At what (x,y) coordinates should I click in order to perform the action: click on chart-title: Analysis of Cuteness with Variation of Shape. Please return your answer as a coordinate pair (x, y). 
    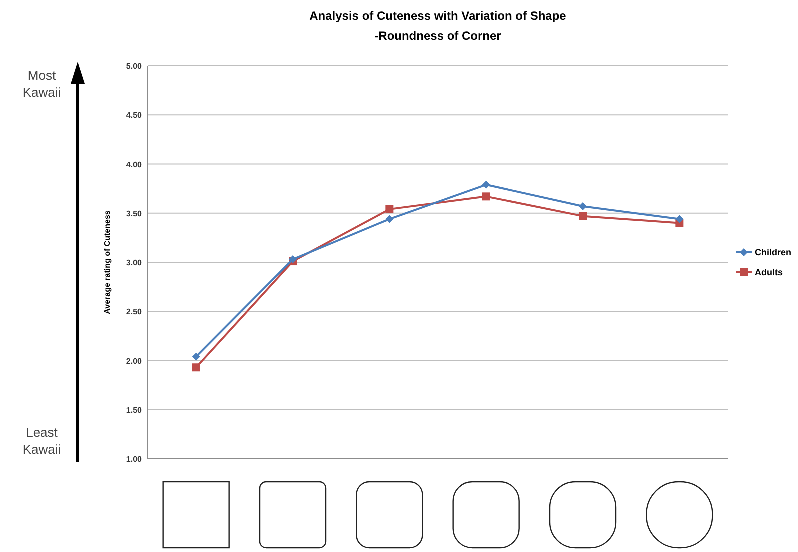
    Looking at the image, I should click on (438, 16).